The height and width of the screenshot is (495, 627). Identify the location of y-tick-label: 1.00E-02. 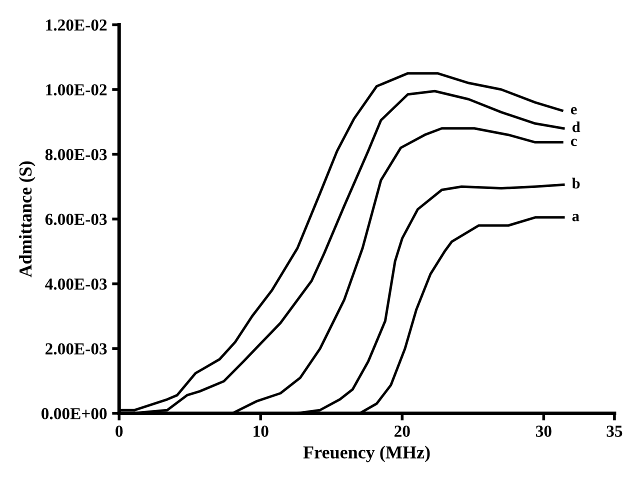
(76, 90).